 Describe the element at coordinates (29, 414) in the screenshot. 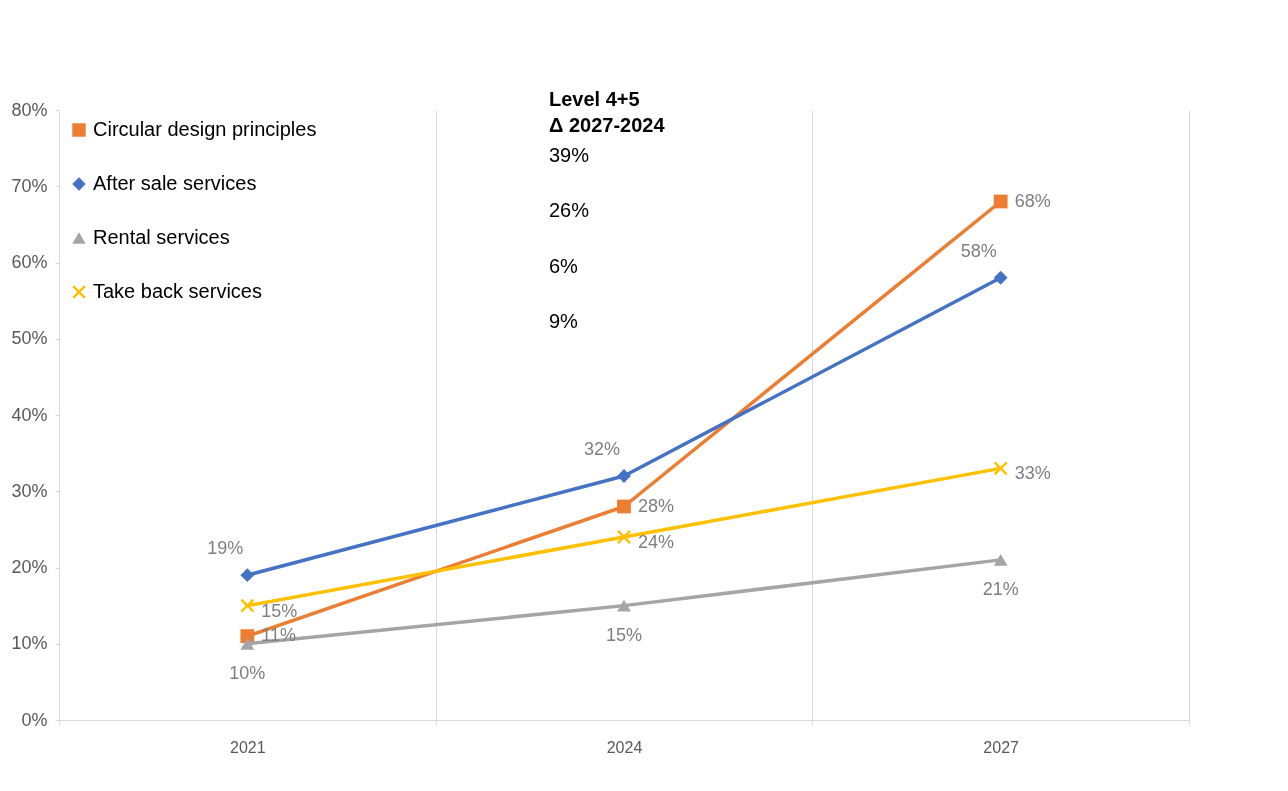

I see `y-tick-label: 40%` at that location.